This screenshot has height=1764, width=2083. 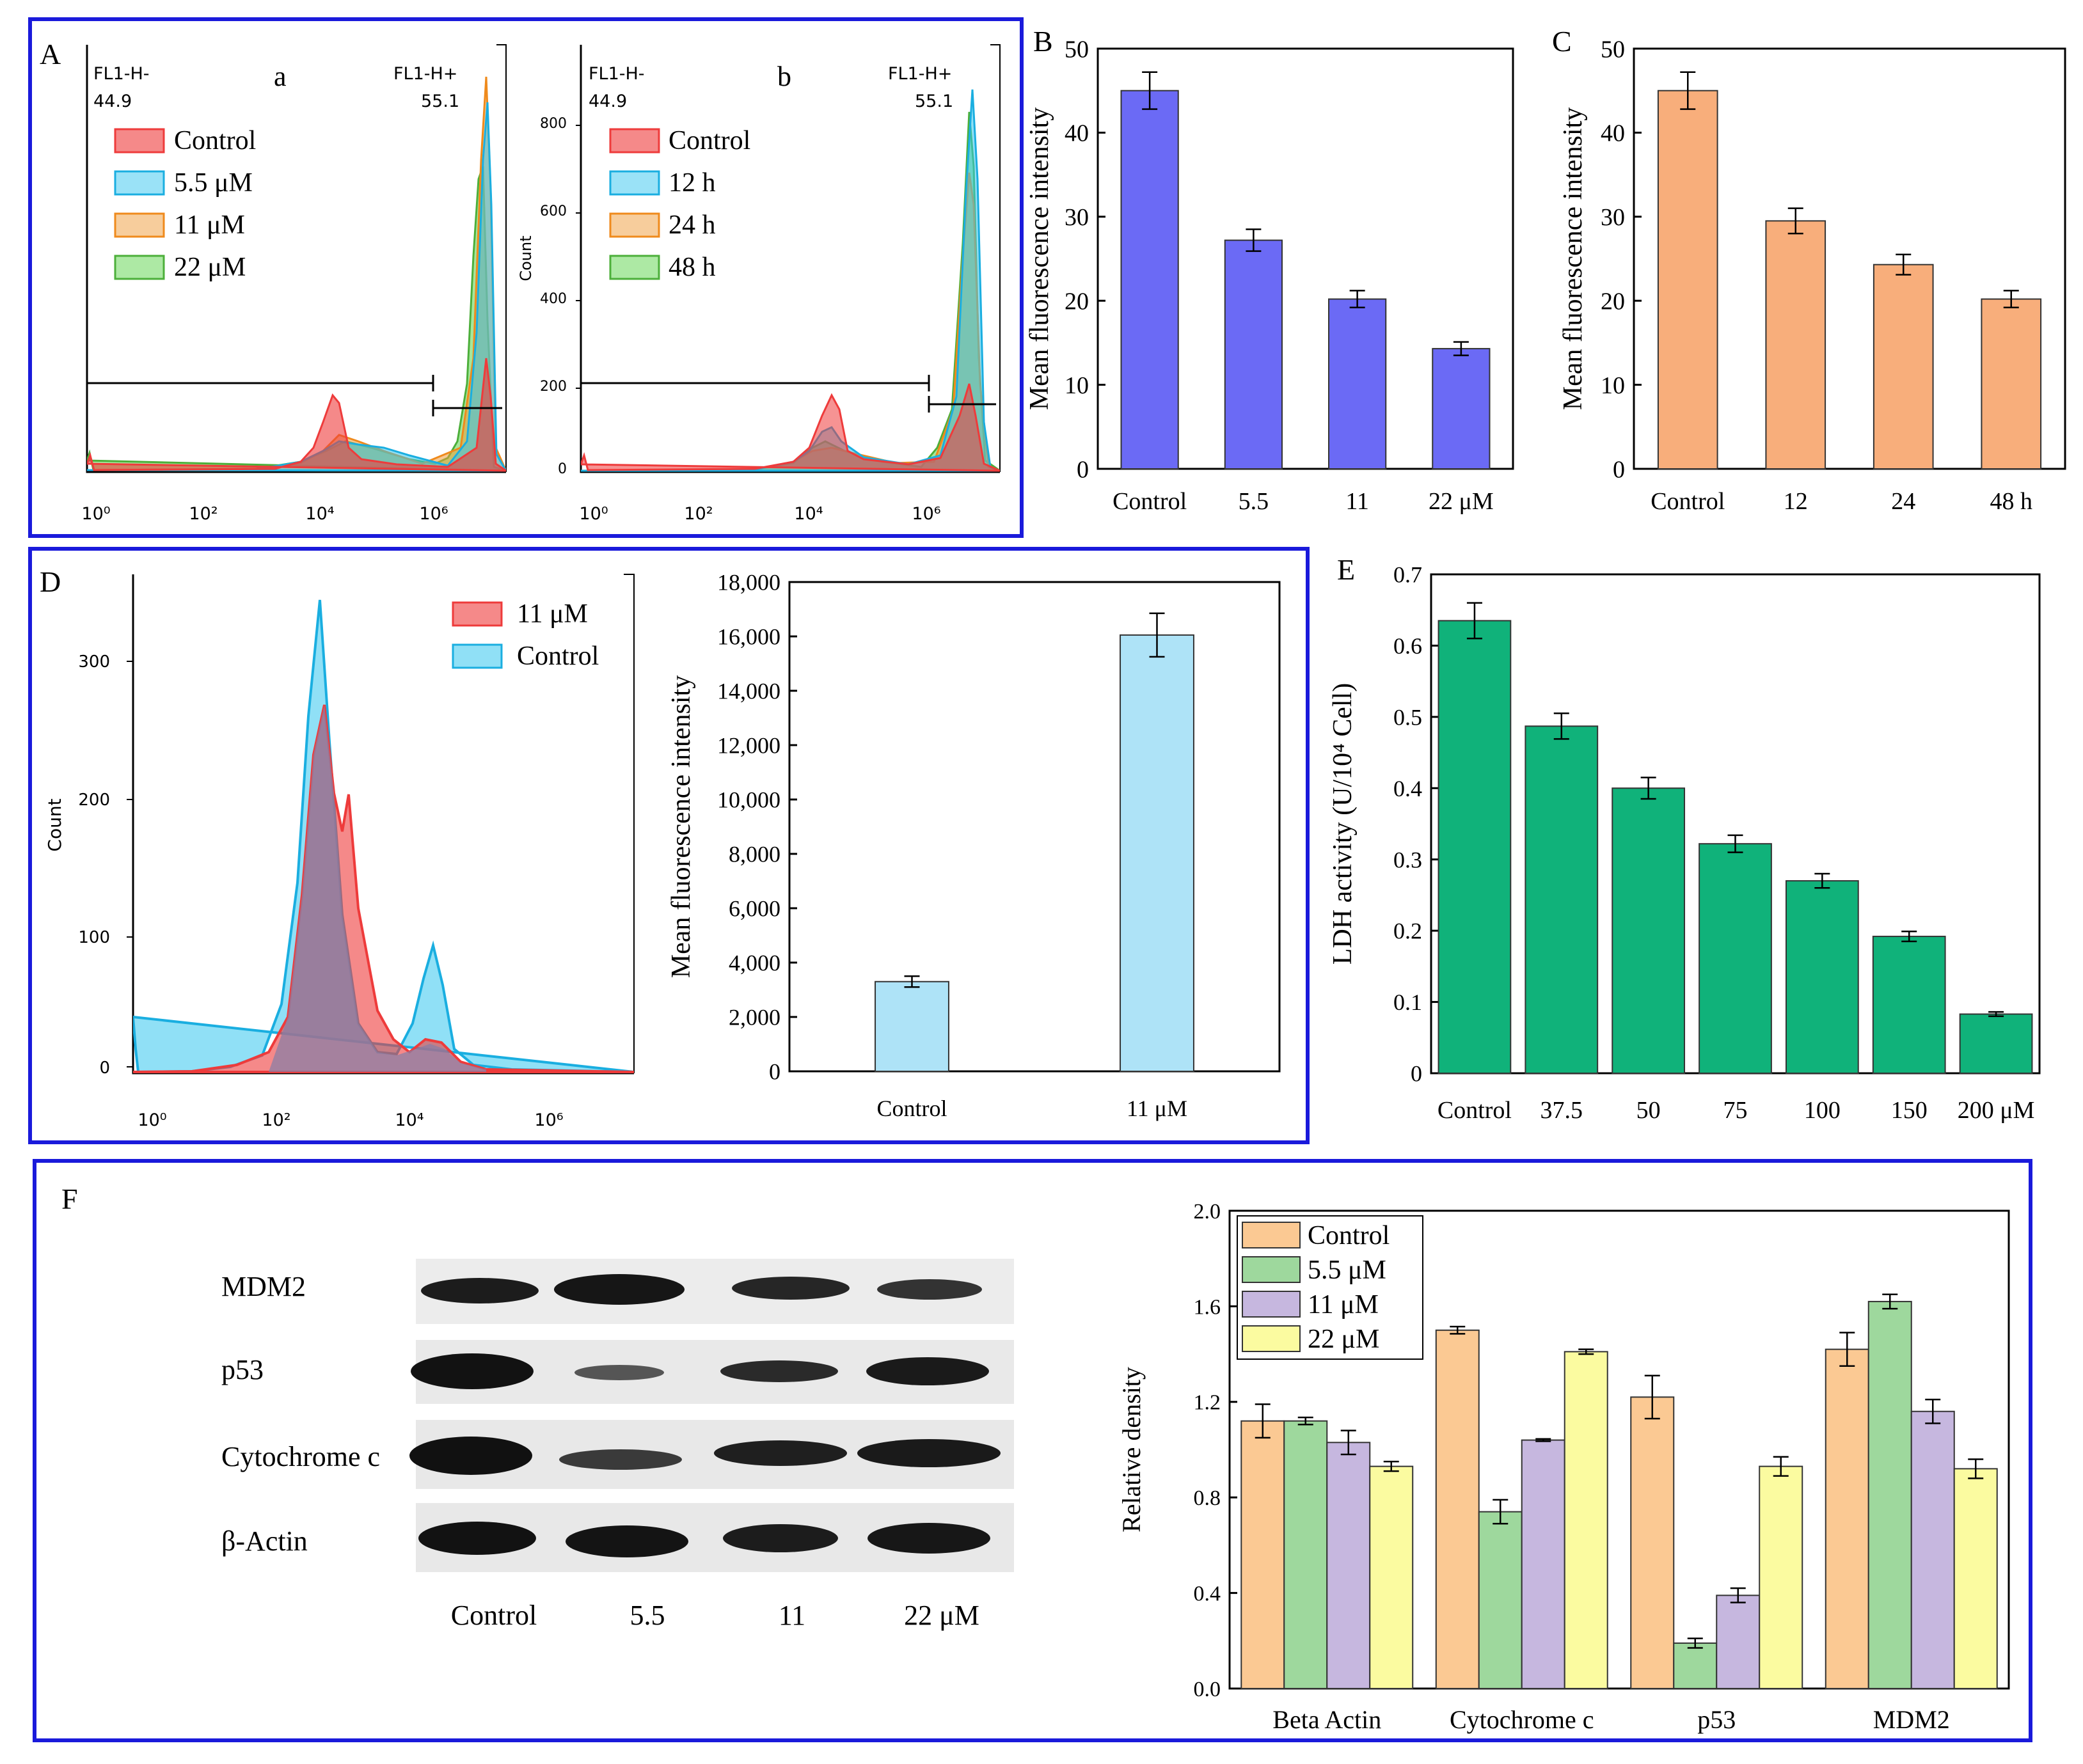 I want to click on hist-b-gate-right-val: 55.1, so click(x=934, y=101).